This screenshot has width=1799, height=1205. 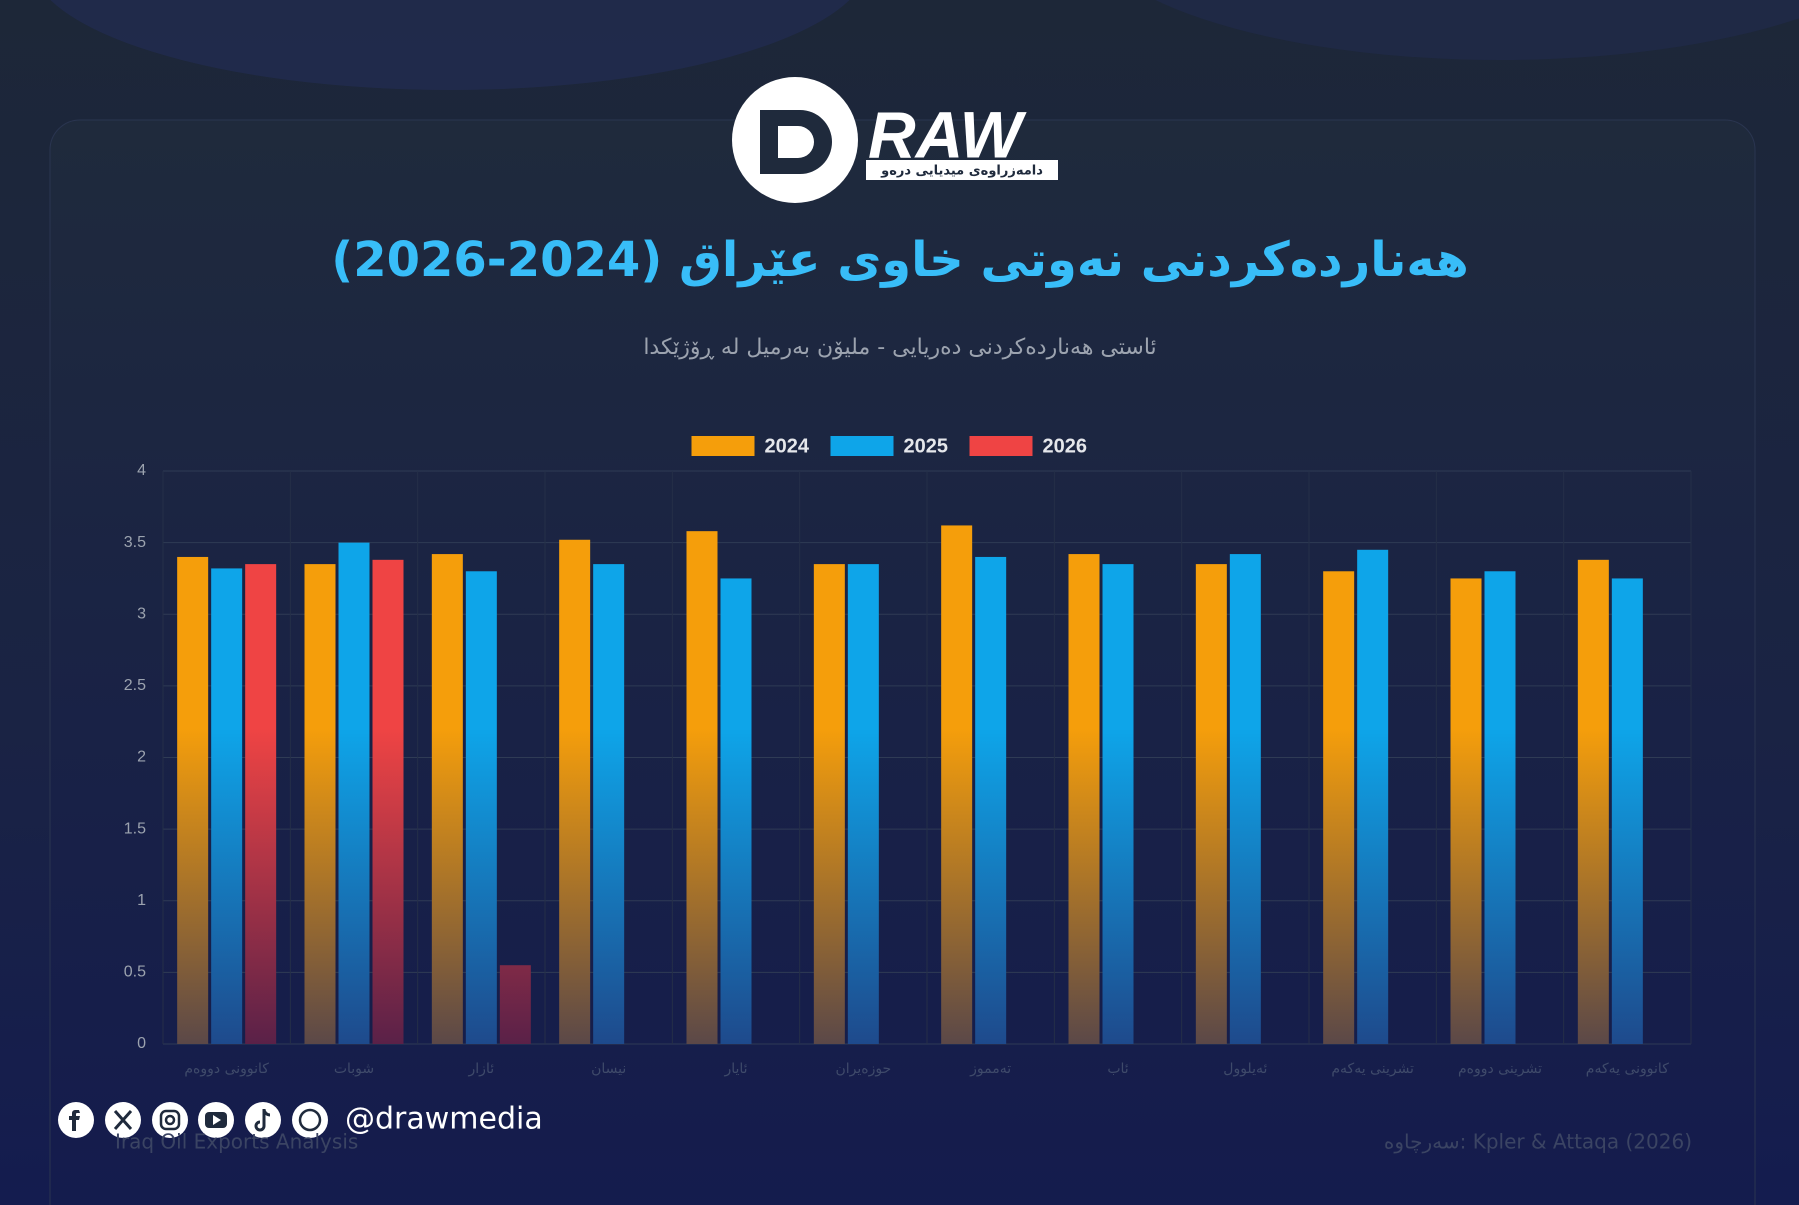 I want to click on facebook-glyph, so click(x=74, y=1120).